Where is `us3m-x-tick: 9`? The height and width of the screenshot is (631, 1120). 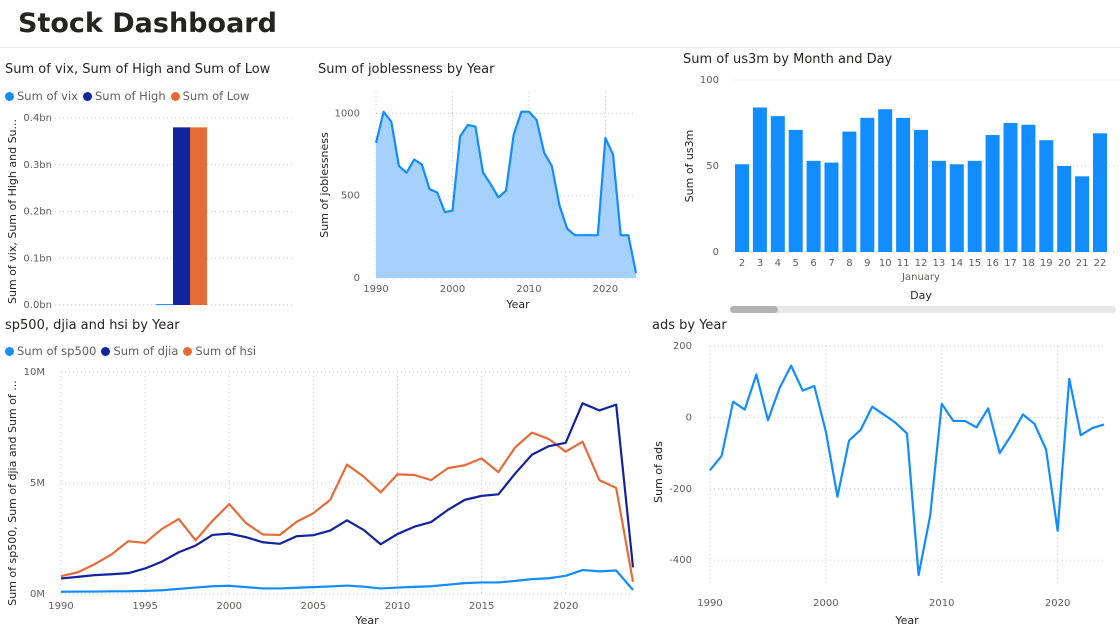
us3m-x-tick: 9 is located at coordinates (867, 263).